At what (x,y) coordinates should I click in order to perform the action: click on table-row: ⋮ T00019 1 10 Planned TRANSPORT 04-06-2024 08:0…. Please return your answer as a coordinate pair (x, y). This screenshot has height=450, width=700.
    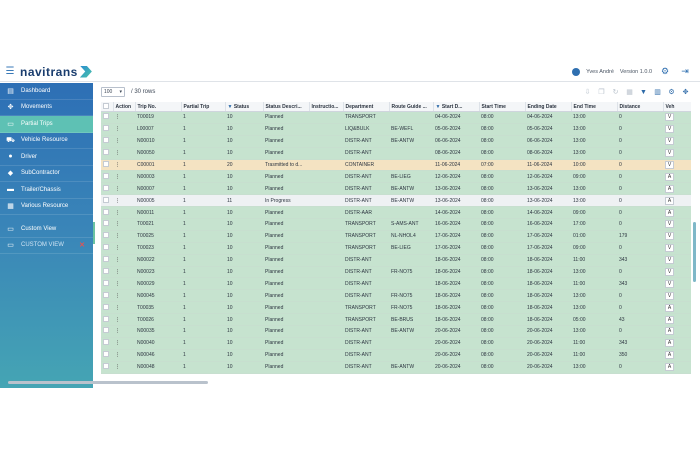
    Looking at the image, I should click on (396, 117).